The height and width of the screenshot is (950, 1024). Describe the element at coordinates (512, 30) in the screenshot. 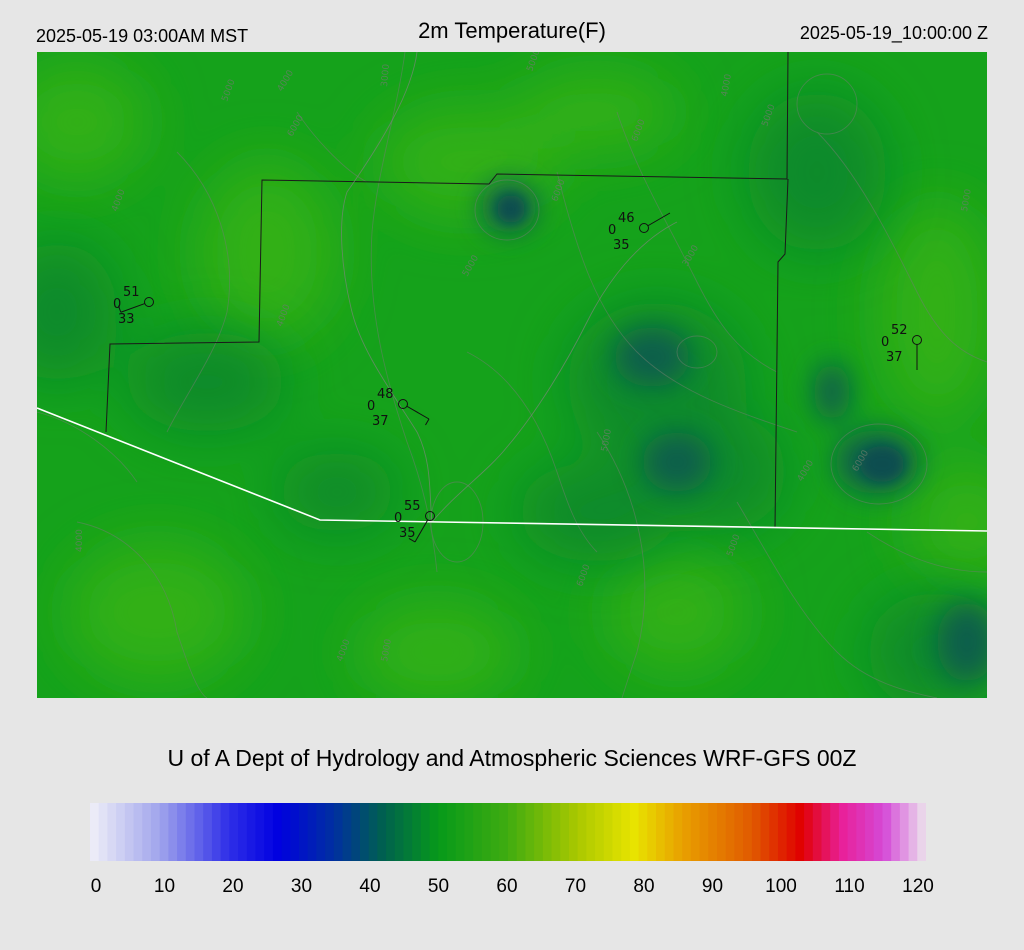

I see `map-title: 2m Temperature(F)` at that location.